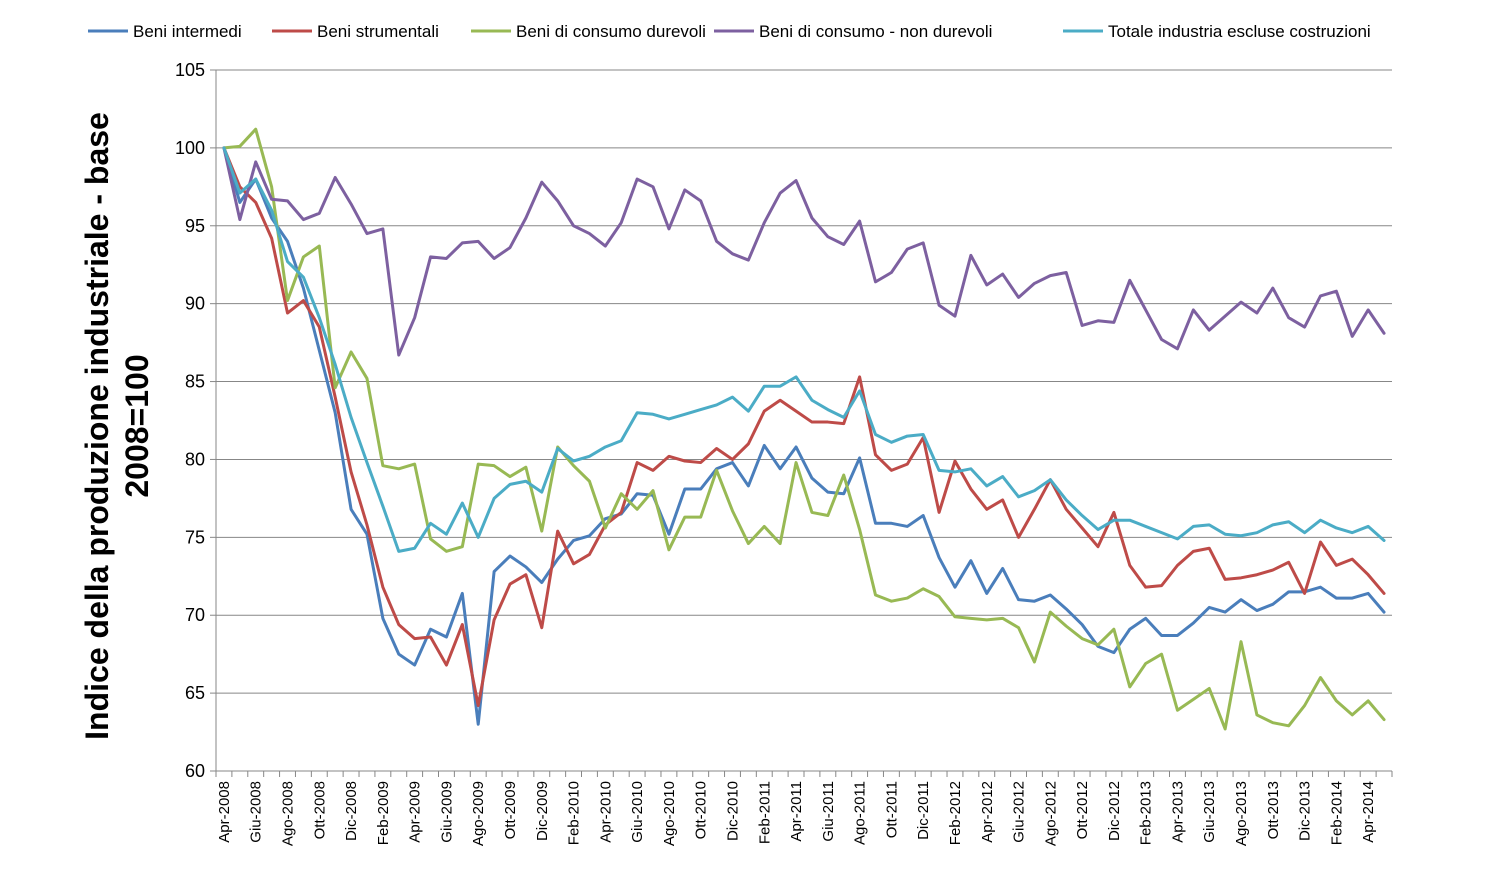  What do you see at coordinates (195, 420) in the screenshot?
I see `y-axis-ticks: 60 65 70 75 80 85 90 95 100 105` at bounding box center [195, 420].